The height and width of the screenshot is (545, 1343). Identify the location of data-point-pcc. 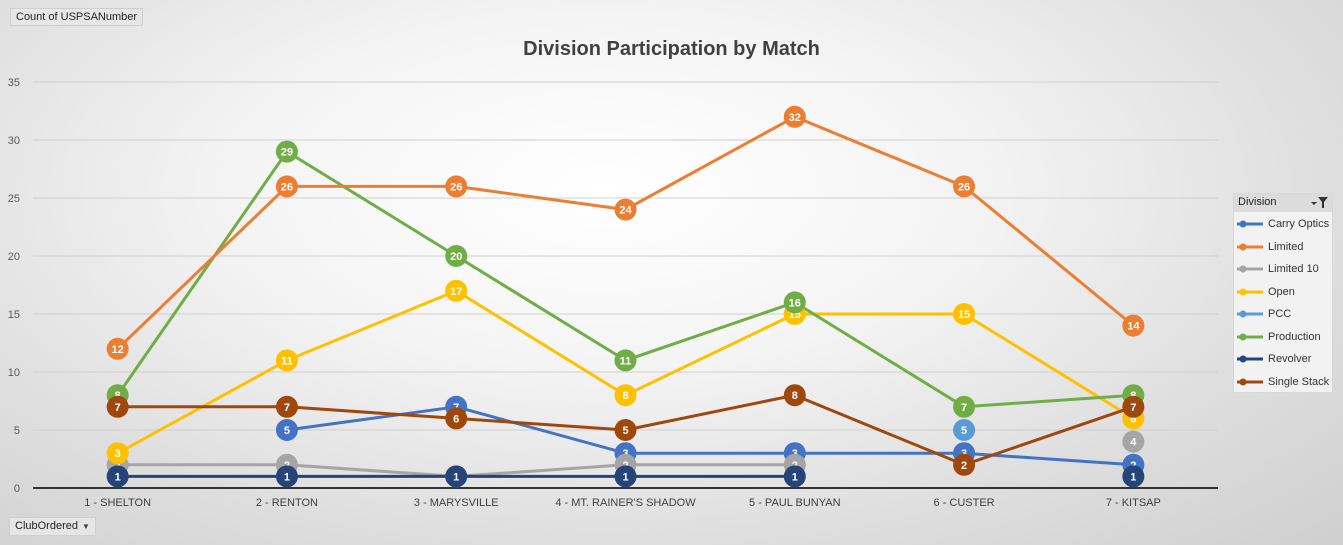
(964, 430).